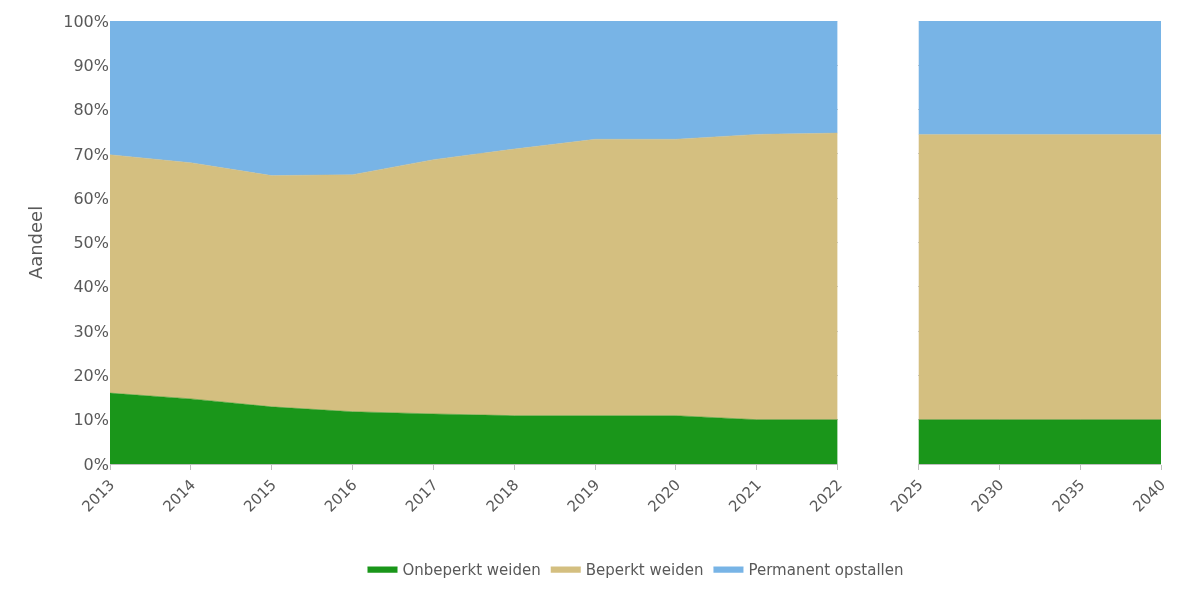 The width and height of the screenshot is (1181, 597). I want to click on legend-label: Beperkt weiden, so click(644, 569).